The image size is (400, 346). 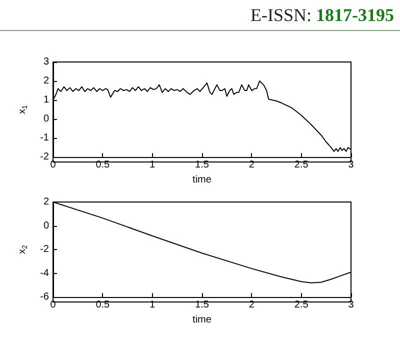 I want to click on y-tick-label: -1, so click(x=45, y=138).